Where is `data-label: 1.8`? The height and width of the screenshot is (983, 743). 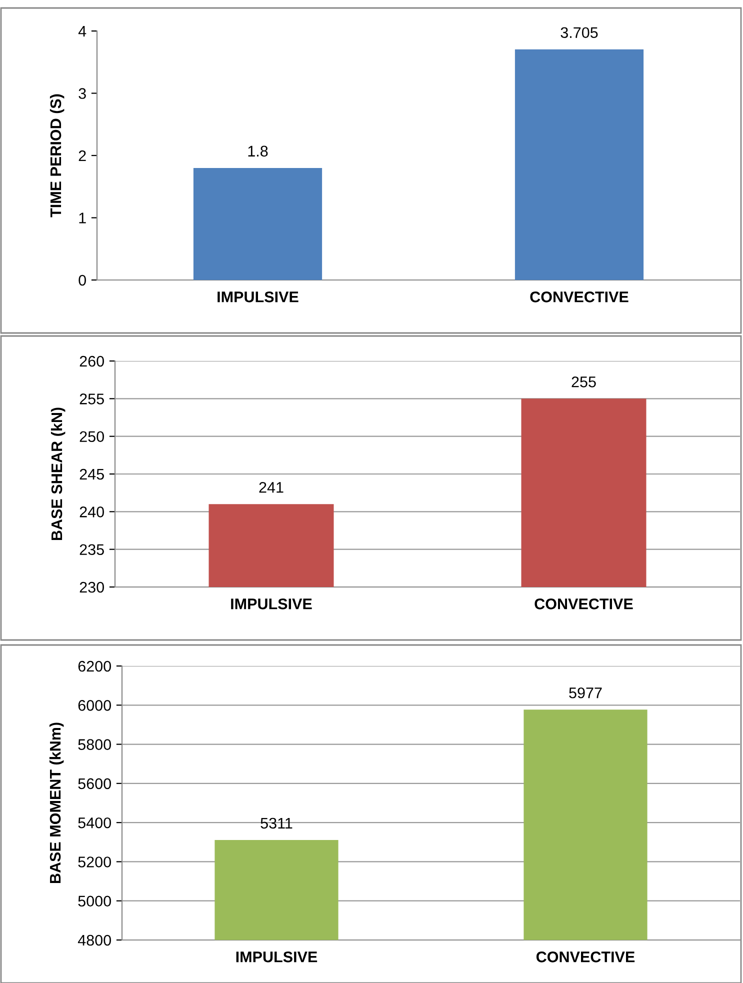
data-label: 1.8 is located at coordinates (258, 151).